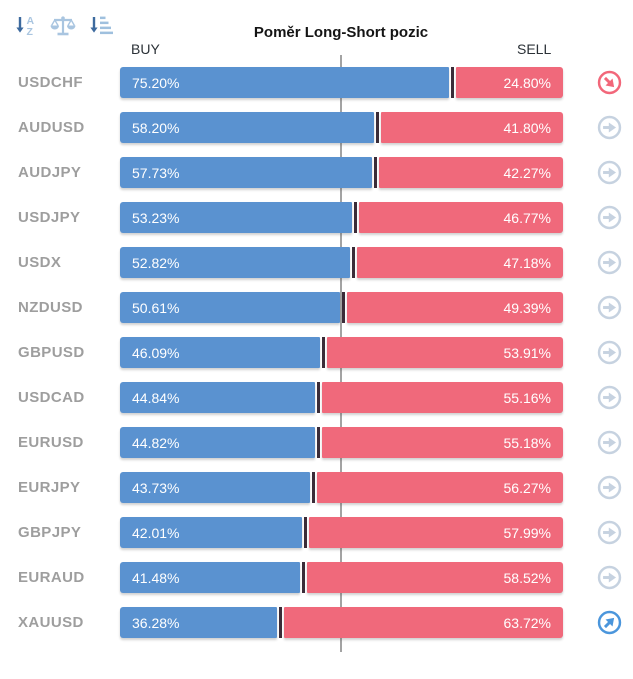 The width and height of the screenshot is (633, 679). I want to click on buy-value: 41.48%, so click(156, 577).